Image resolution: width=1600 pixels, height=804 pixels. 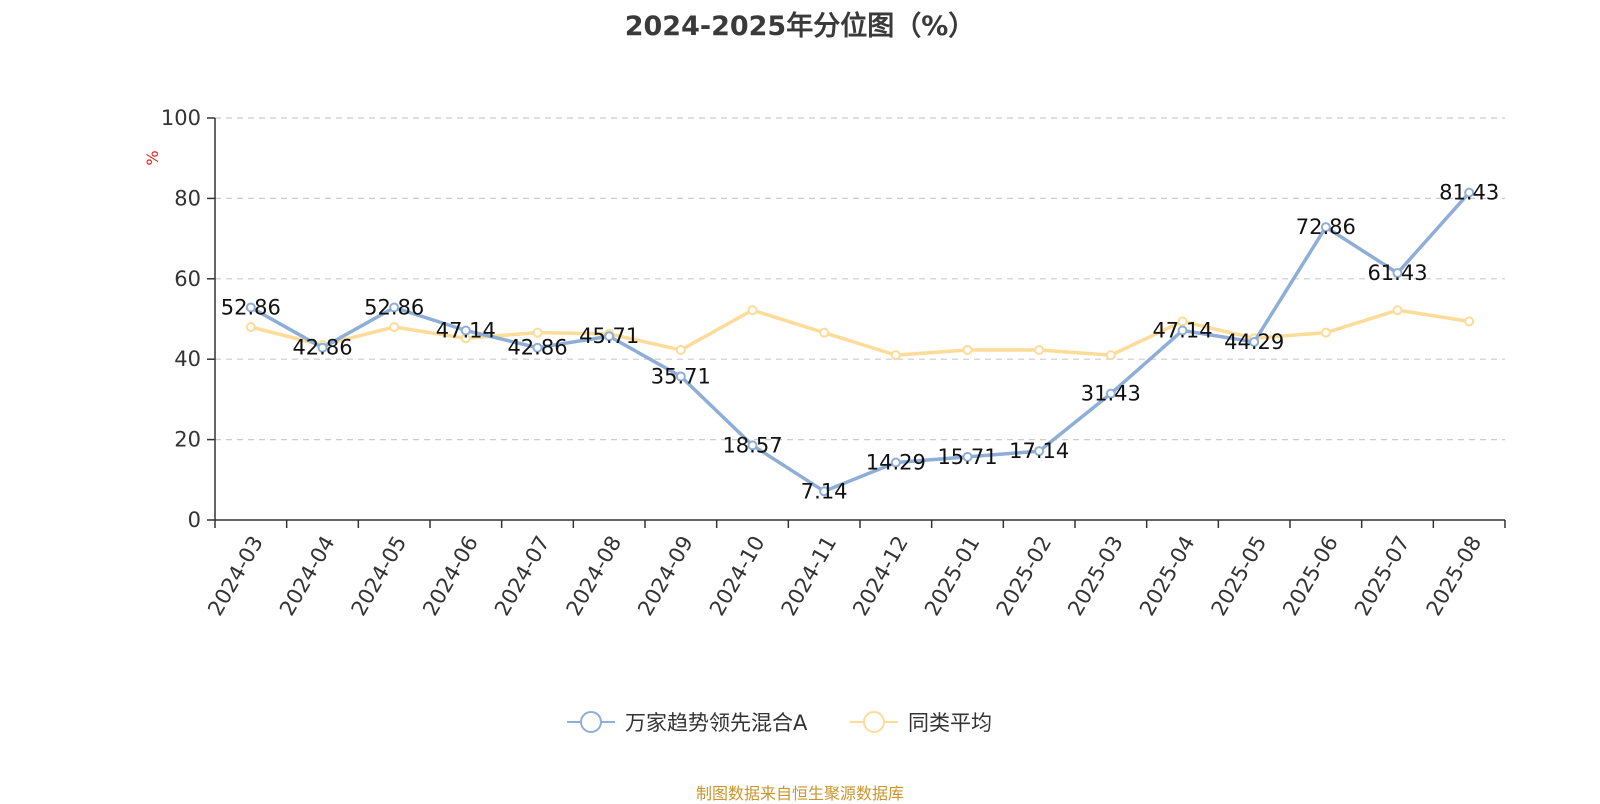 I want to click on x-tick-label: 2025-04, so click(x=1167, y=576).